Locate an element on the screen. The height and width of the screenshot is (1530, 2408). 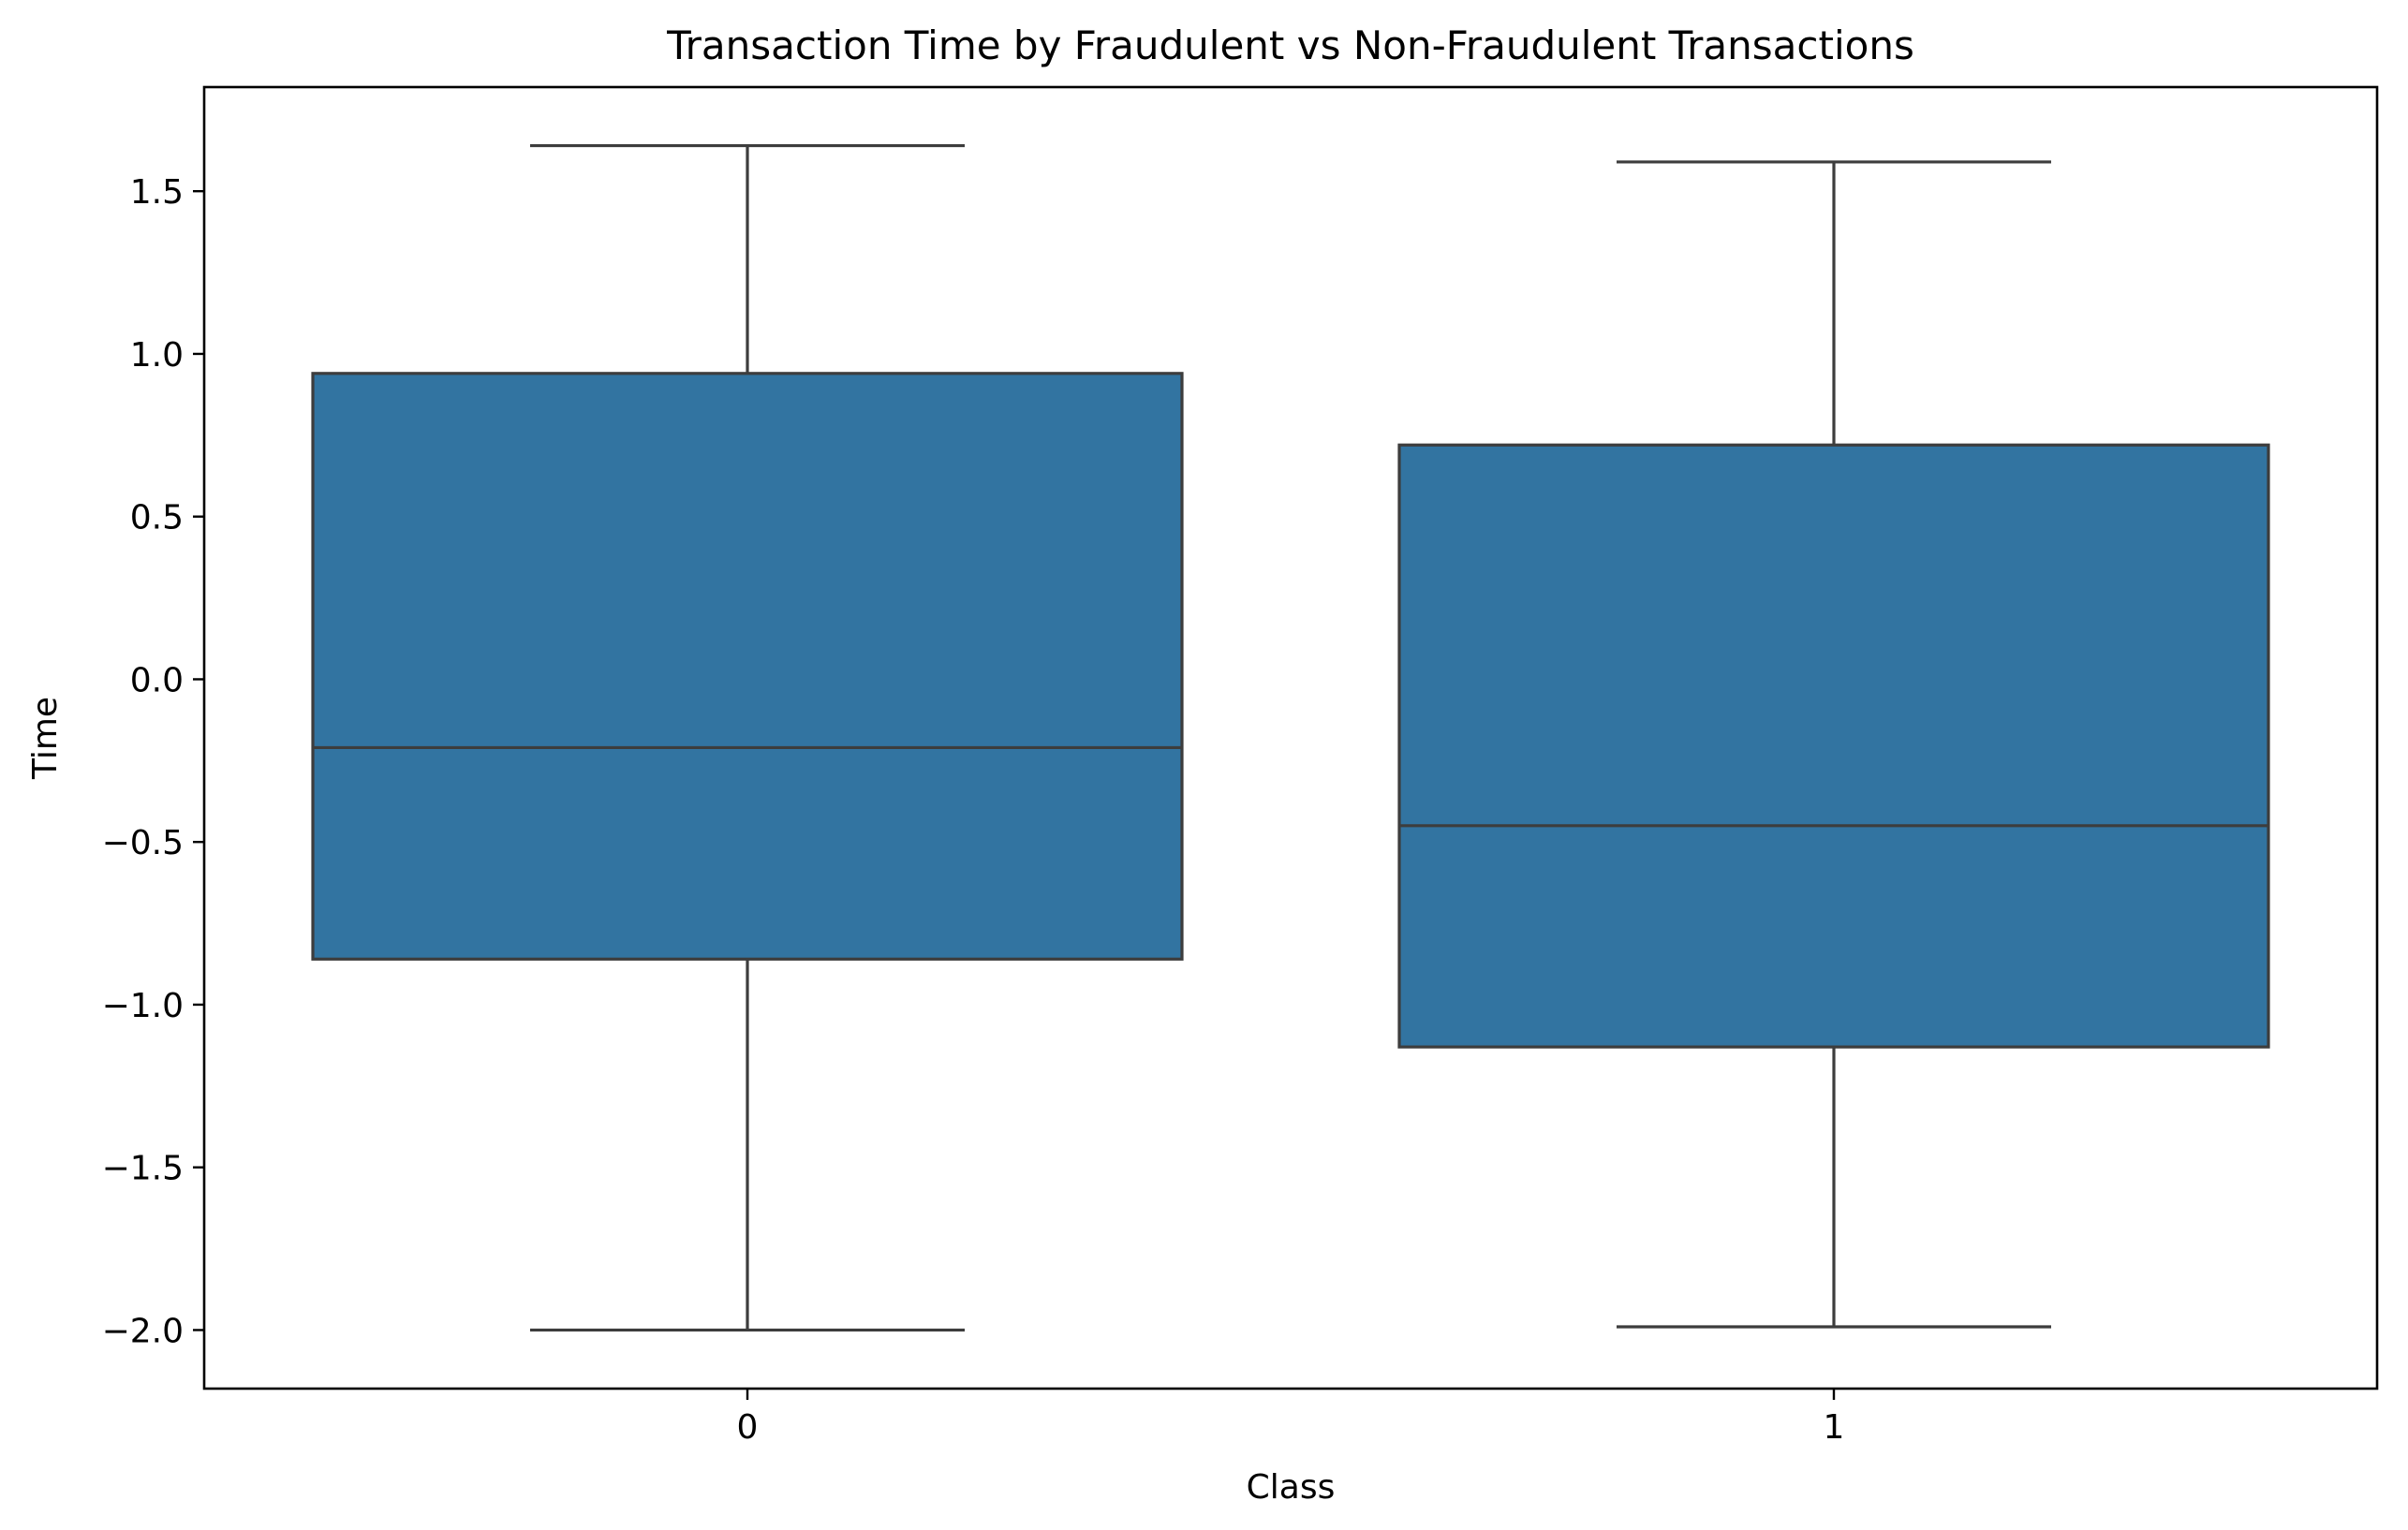
y-tick-label: 1.5 is located at coordinates (157, 192).